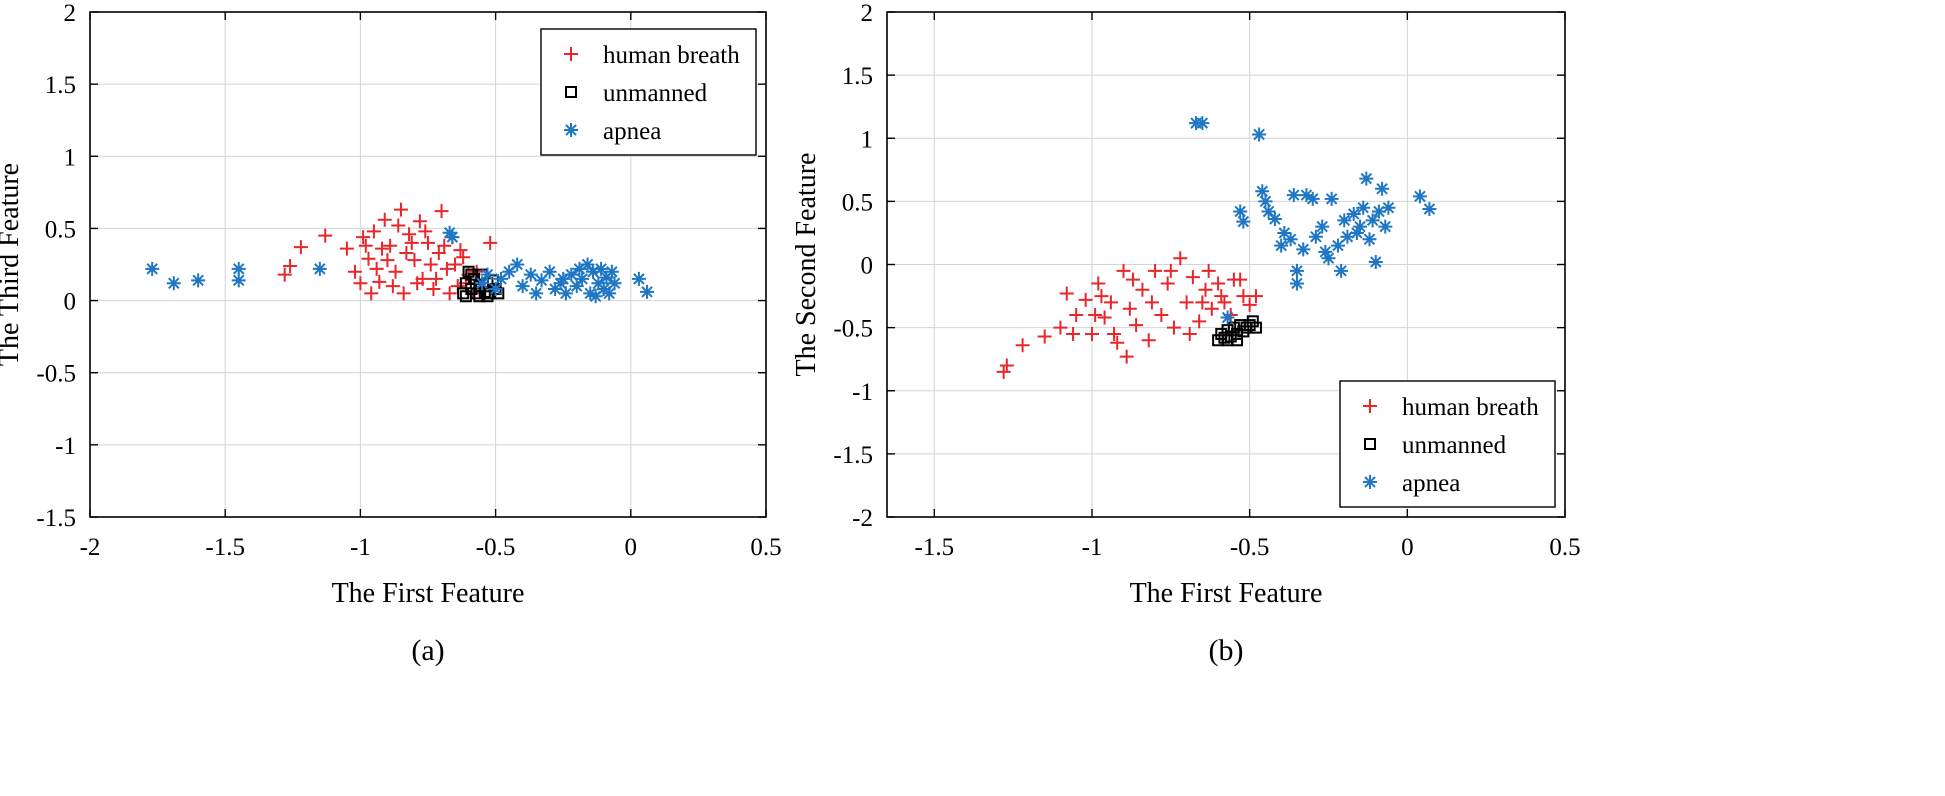  What do you see at coordinates (853, 329) in the screenshot?
I see `y-tick-label: -0.5` at bounding box center [853, 329].